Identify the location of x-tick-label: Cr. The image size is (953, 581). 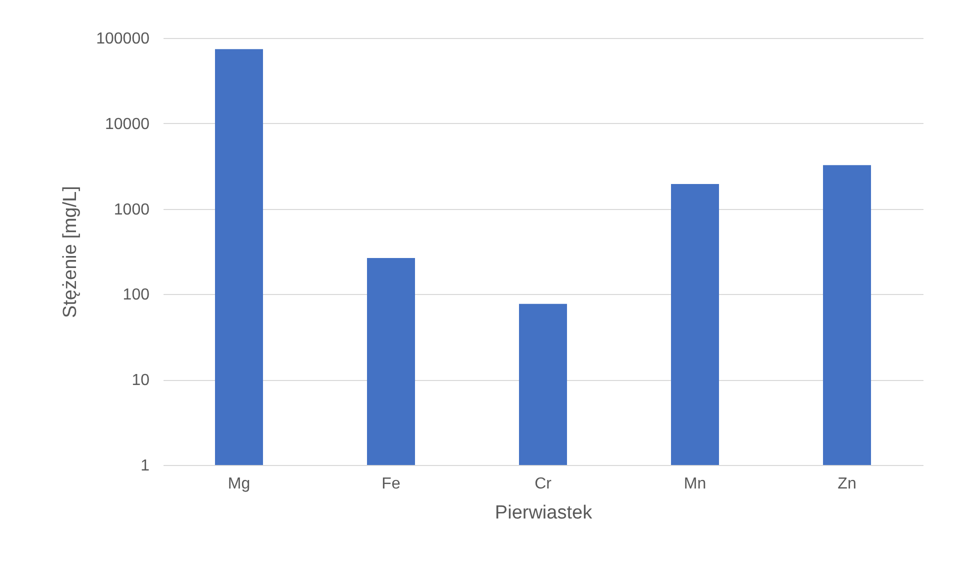
(543, 484).